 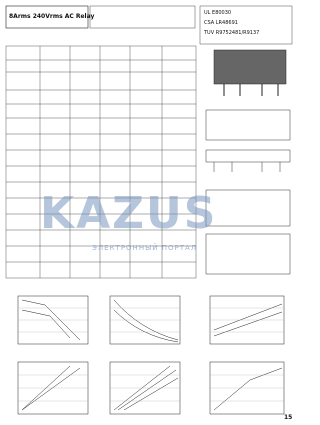 What do you see at coordinates (246, 25) in the screenshot?
I see `cert-box` at bounding box center [246, 25].